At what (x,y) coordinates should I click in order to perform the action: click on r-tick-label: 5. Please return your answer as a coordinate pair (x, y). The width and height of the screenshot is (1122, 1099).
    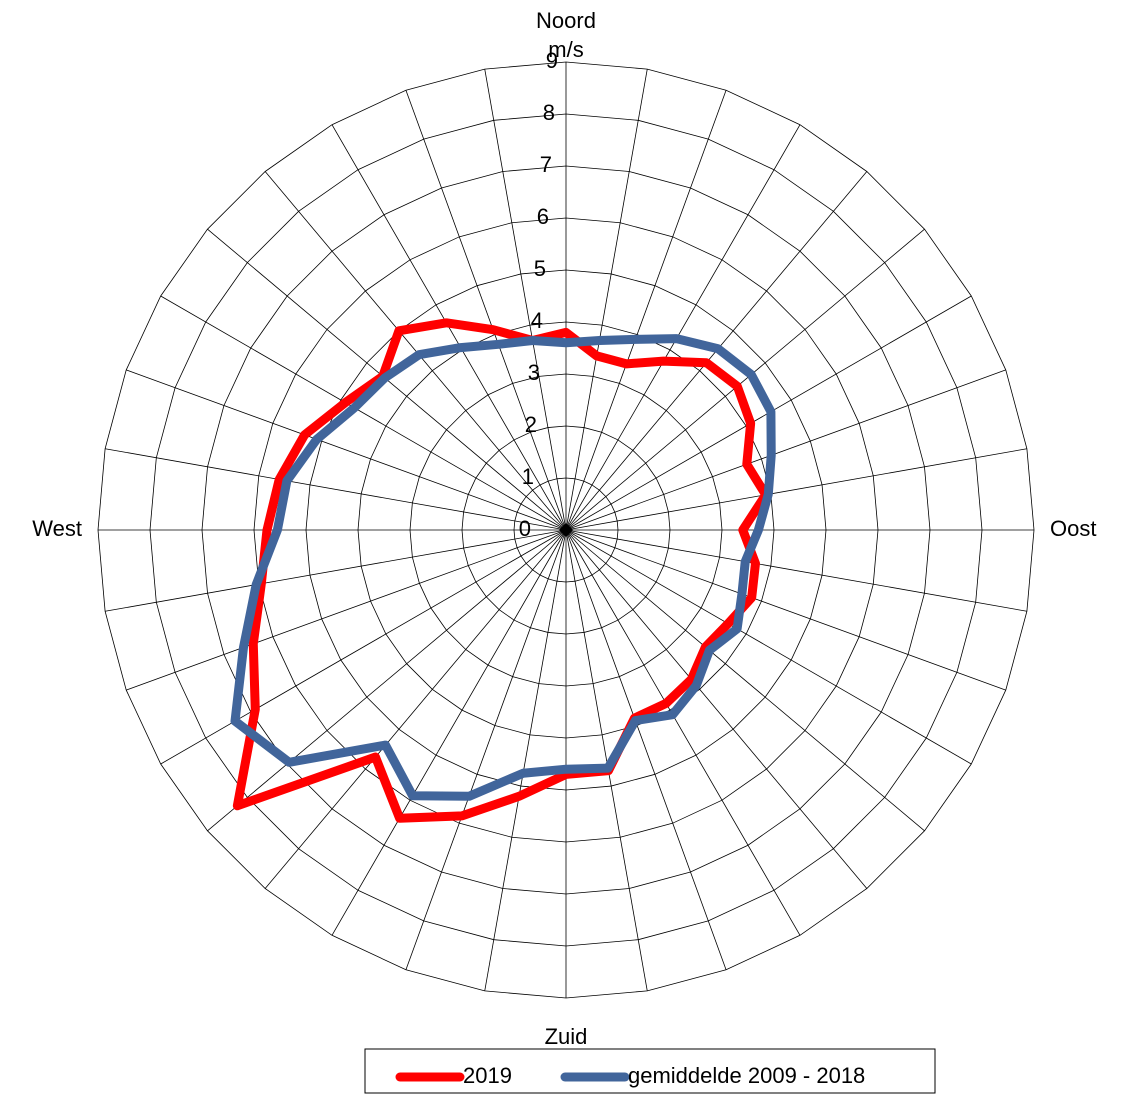
    Looking at the image, I should click on (540, 268).